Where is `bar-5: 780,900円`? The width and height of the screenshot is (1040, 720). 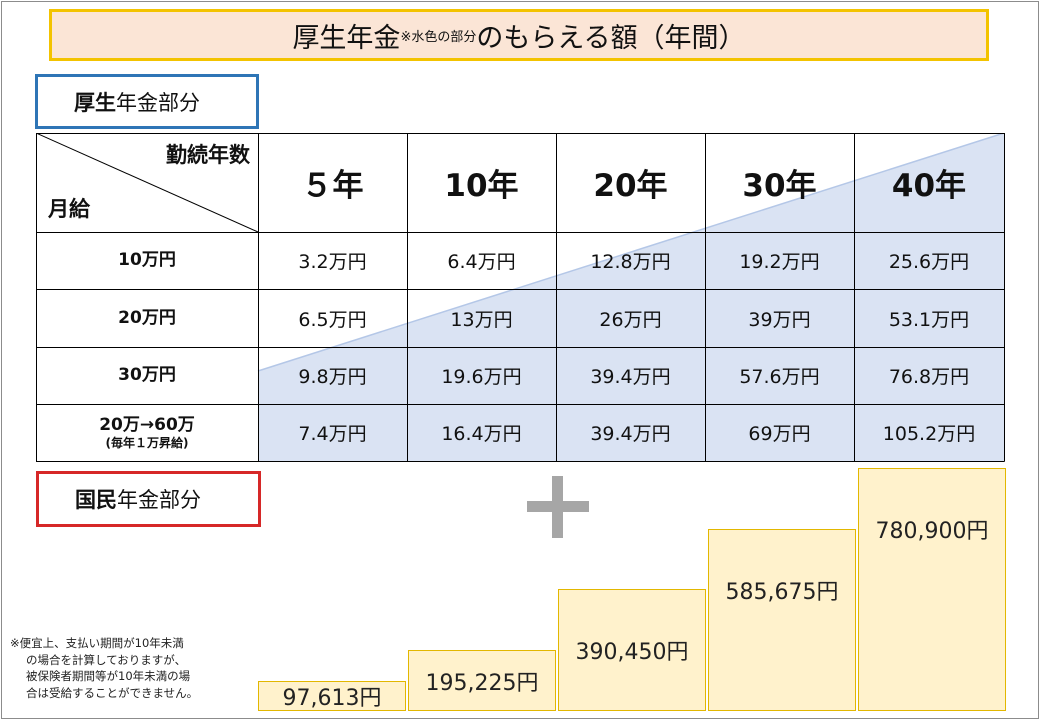
bar-5: 780,900円 is located at coordinates (932, 589).